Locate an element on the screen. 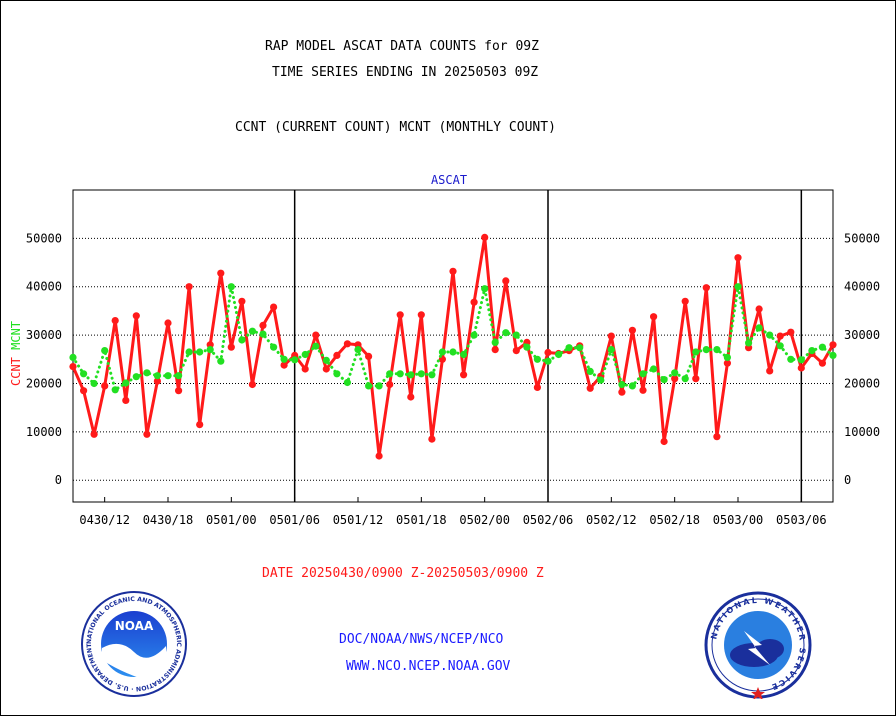 The width and height of the screenshot is (896, 716). y-tick-labels-right: 0 10000 20000 30000 40000 50000 is located at coordinates (862, 359).